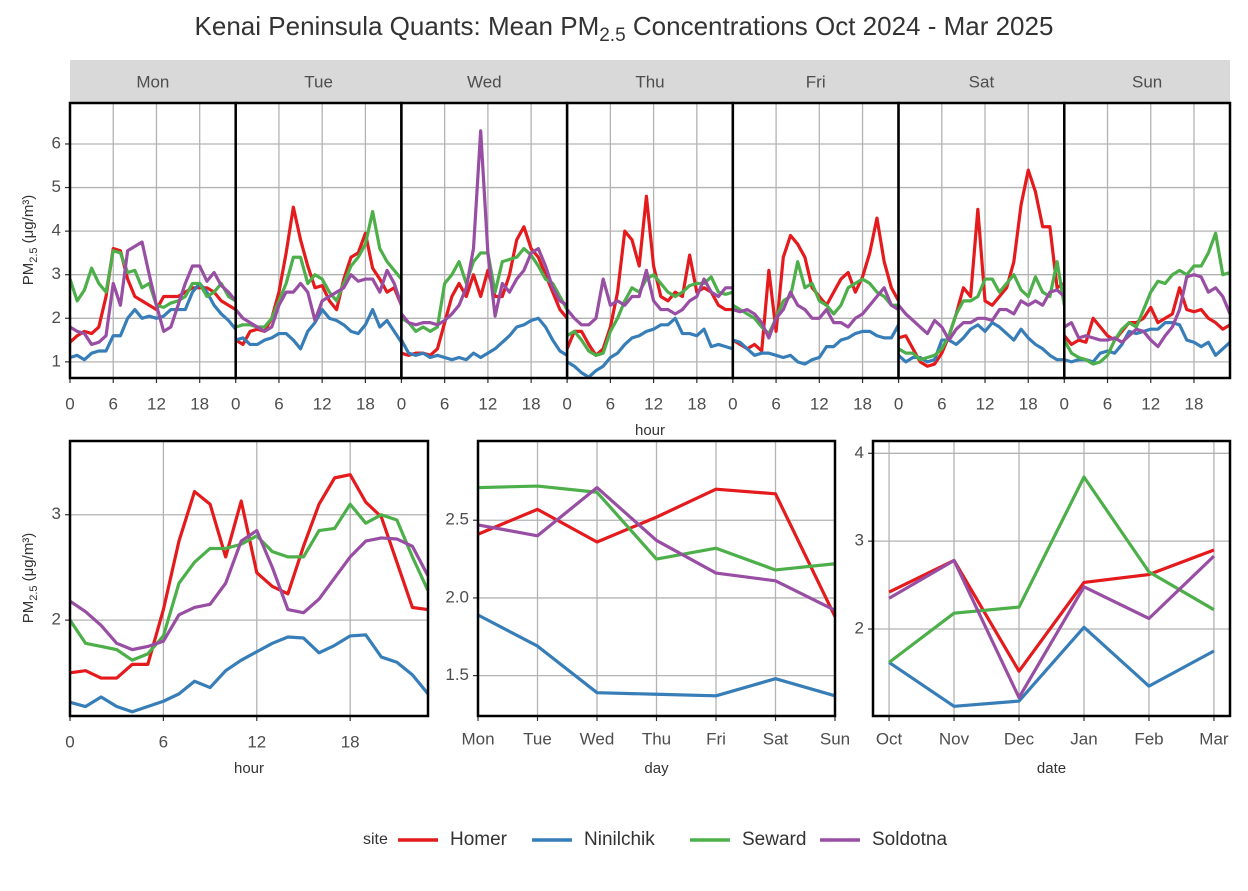 The image size is (1248, 891). Describe the element at coordinates (776, 738) in the screenshot. I see `x-tick-label: Sat` at that location.